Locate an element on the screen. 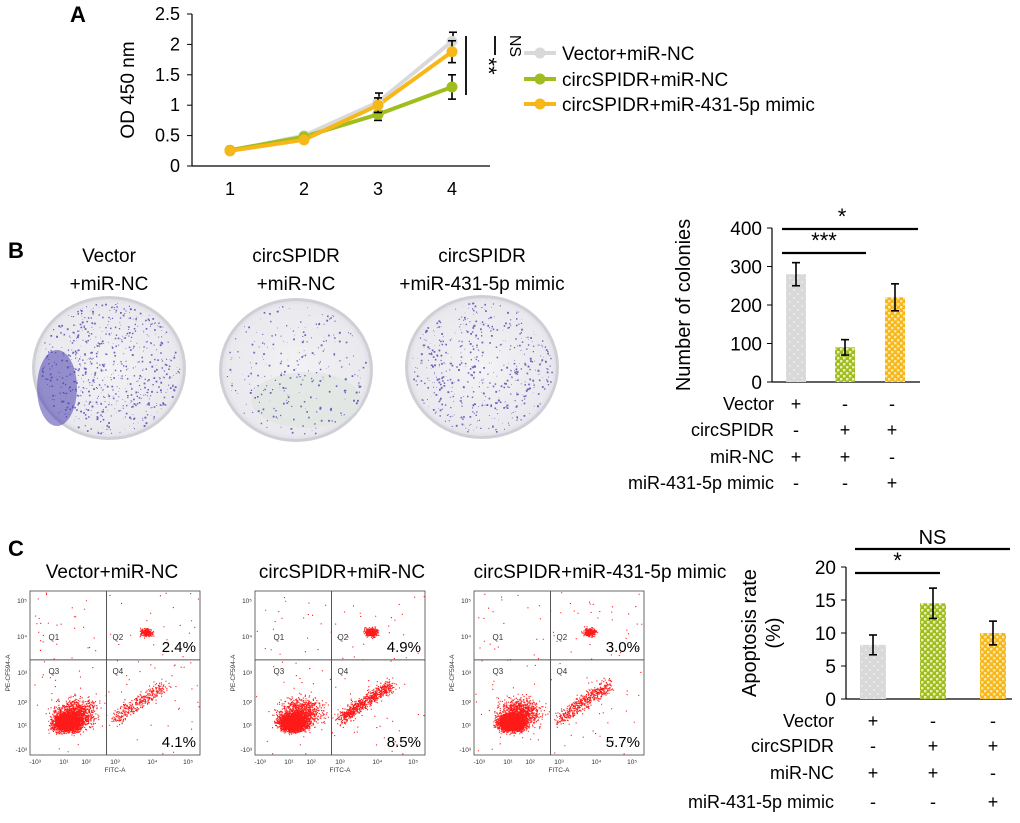 The width and height of the screenshot is (1020, 823). chart-a-ytick-label: 0.5 is located at coordinates (167, 136).